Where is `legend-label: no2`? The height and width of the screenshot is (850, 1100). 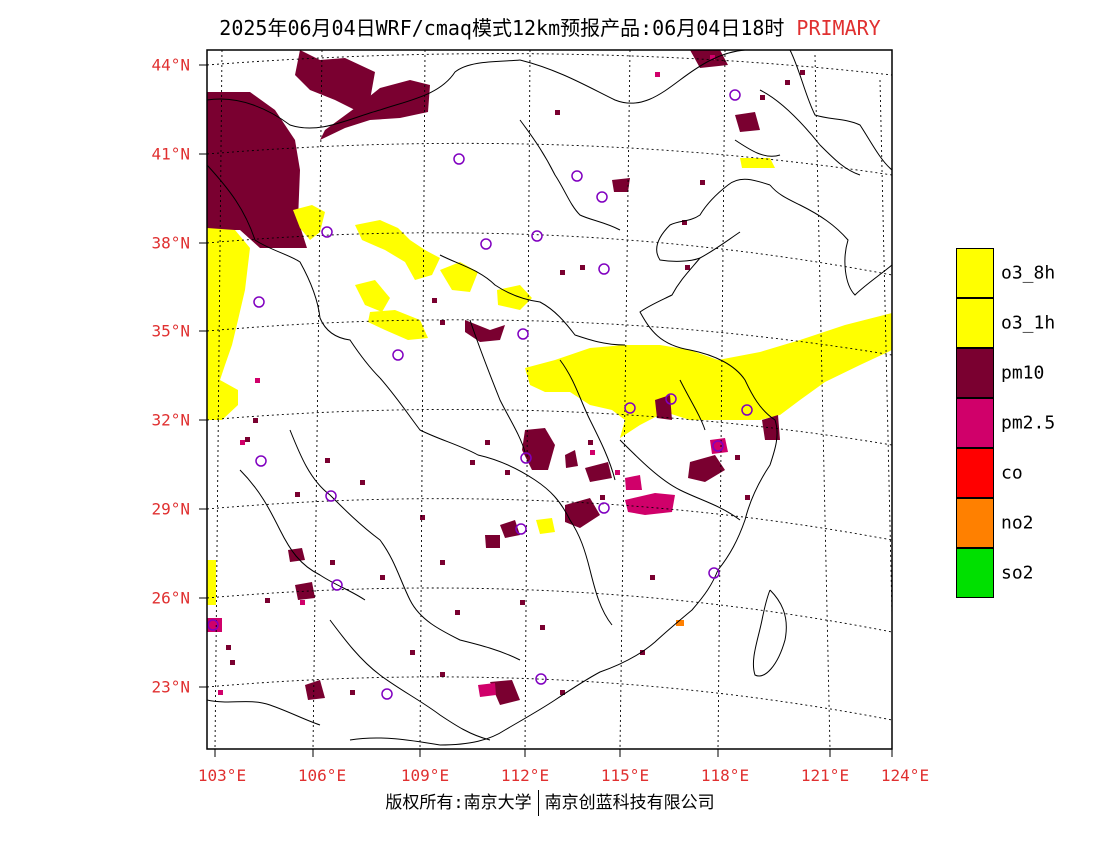
legend-label: no2 is located at coordinates (1017, 523).